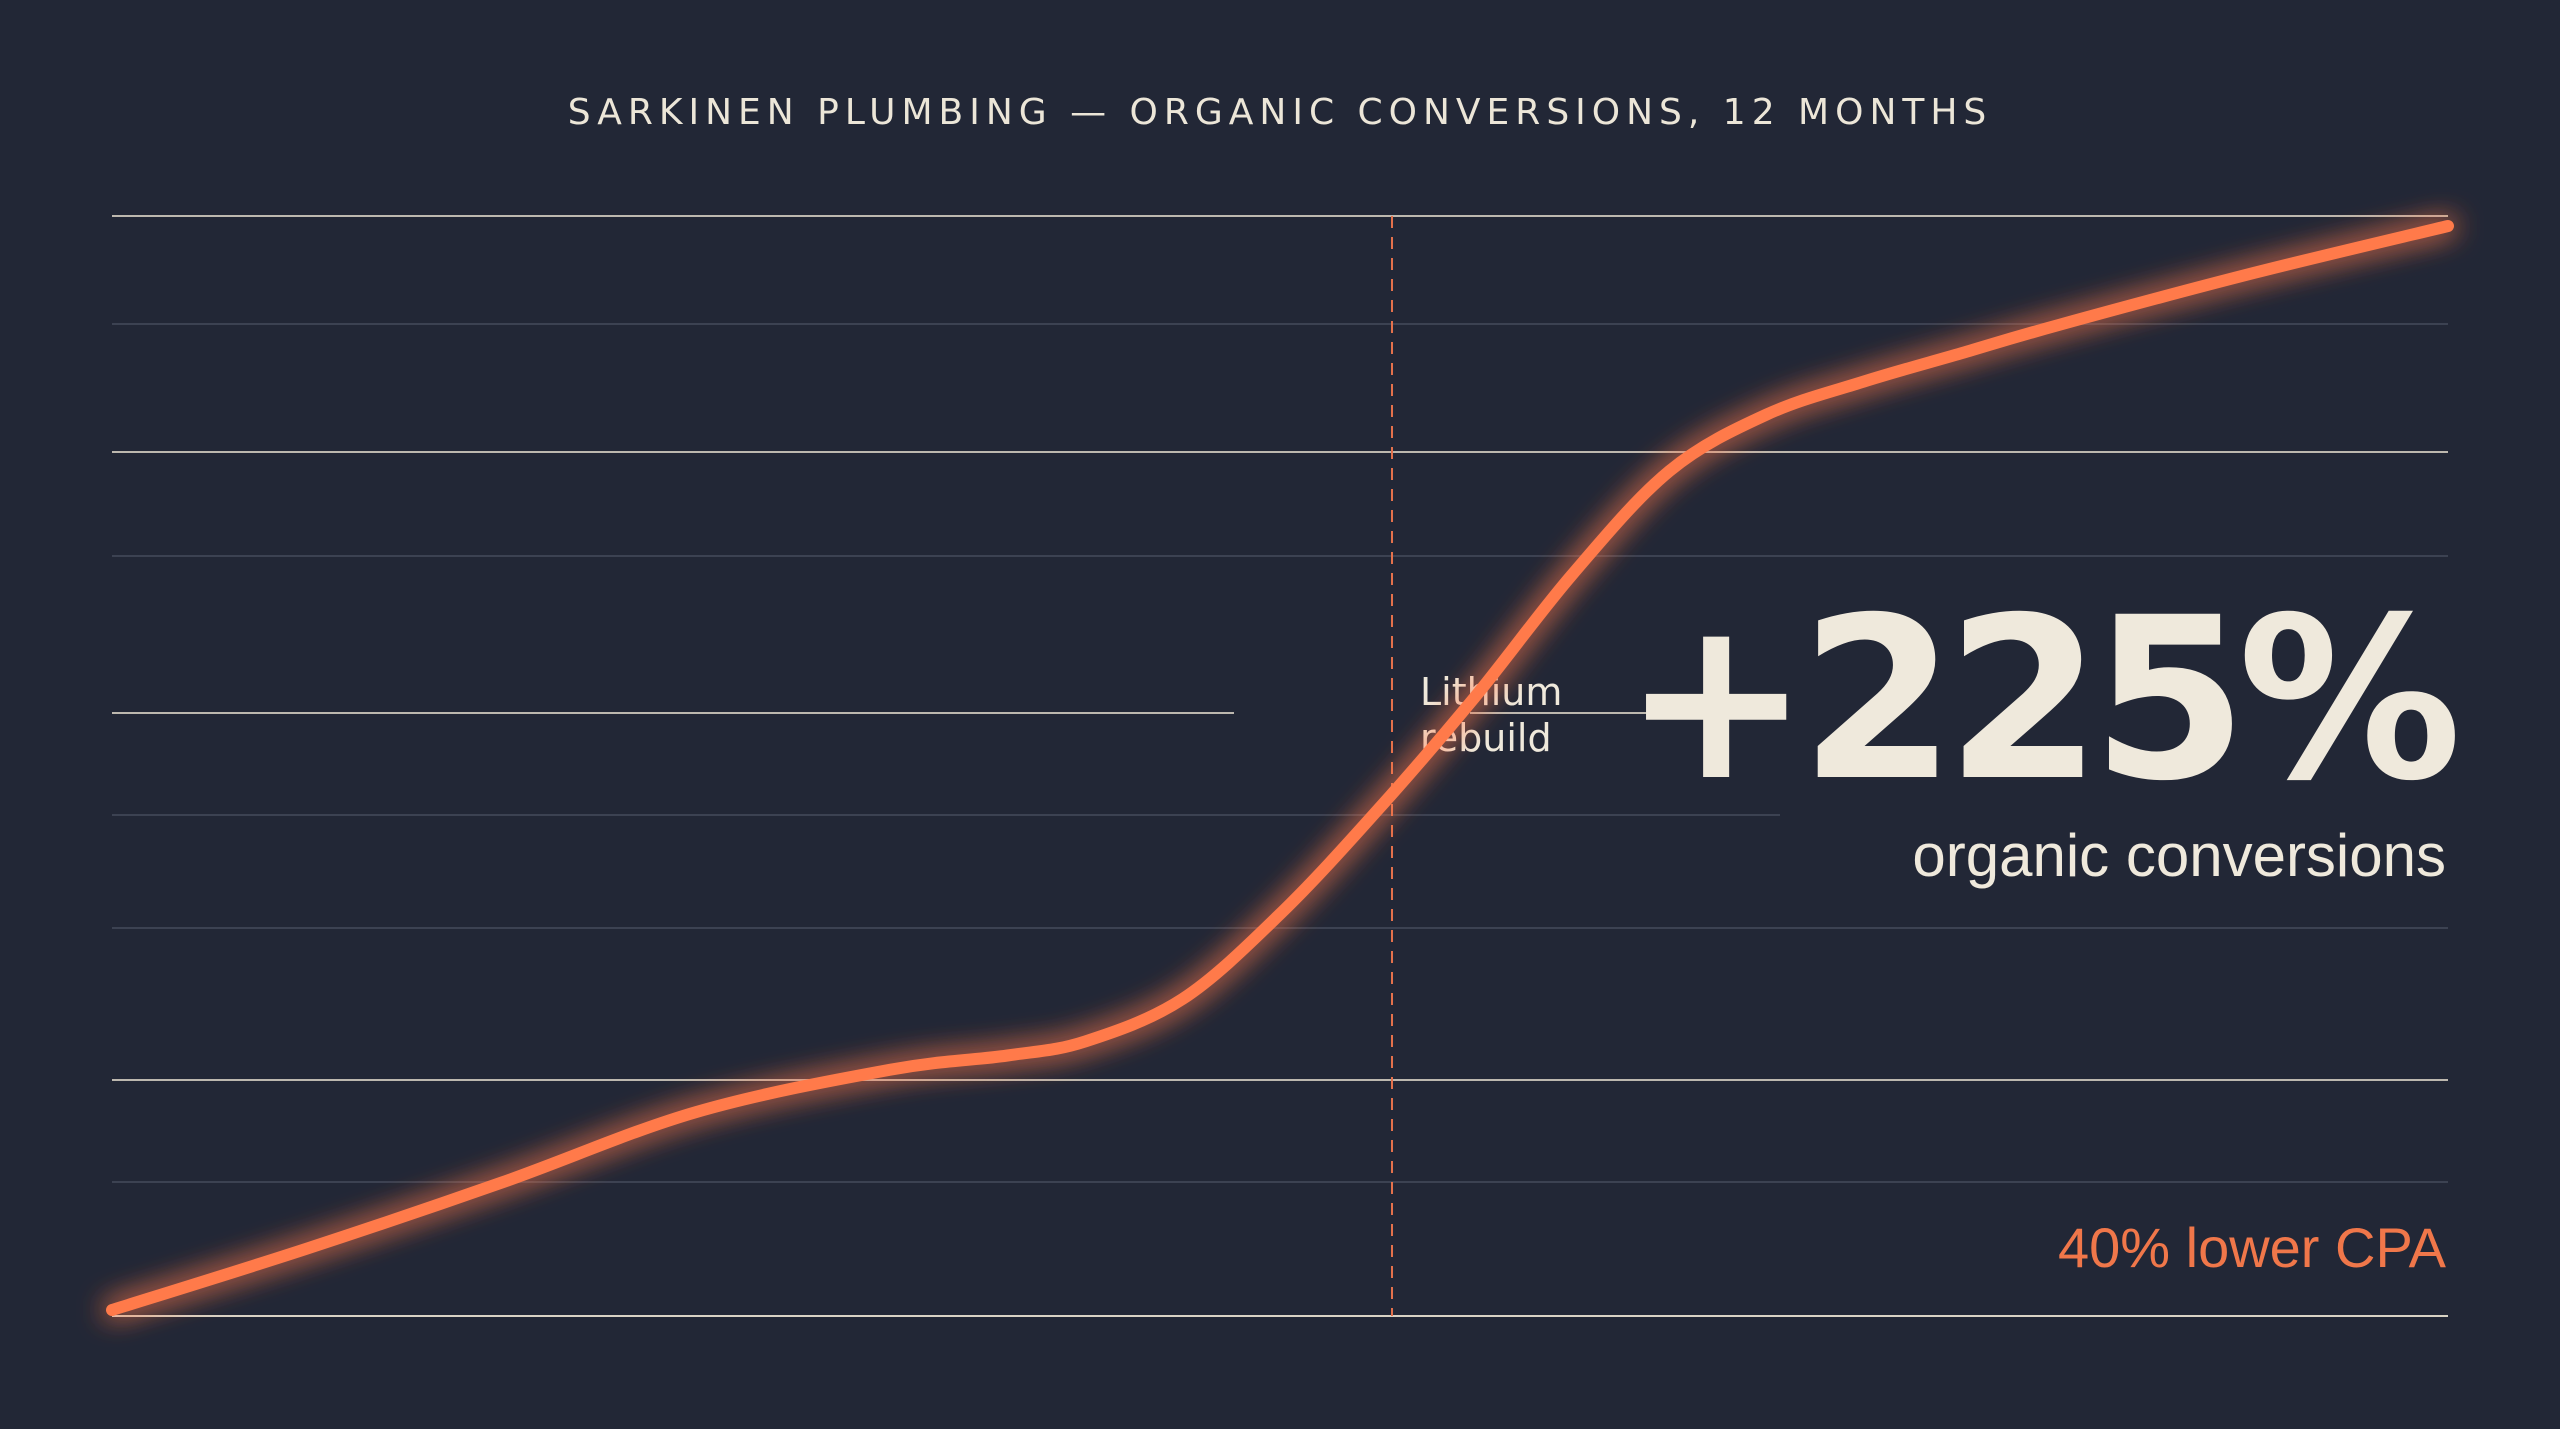 The image size is (2560, 1429). What do you see at coordinates (2042, 699) in the screenshot?
I see `headline-percentage: +225%` at bounding box center [2042, 699].